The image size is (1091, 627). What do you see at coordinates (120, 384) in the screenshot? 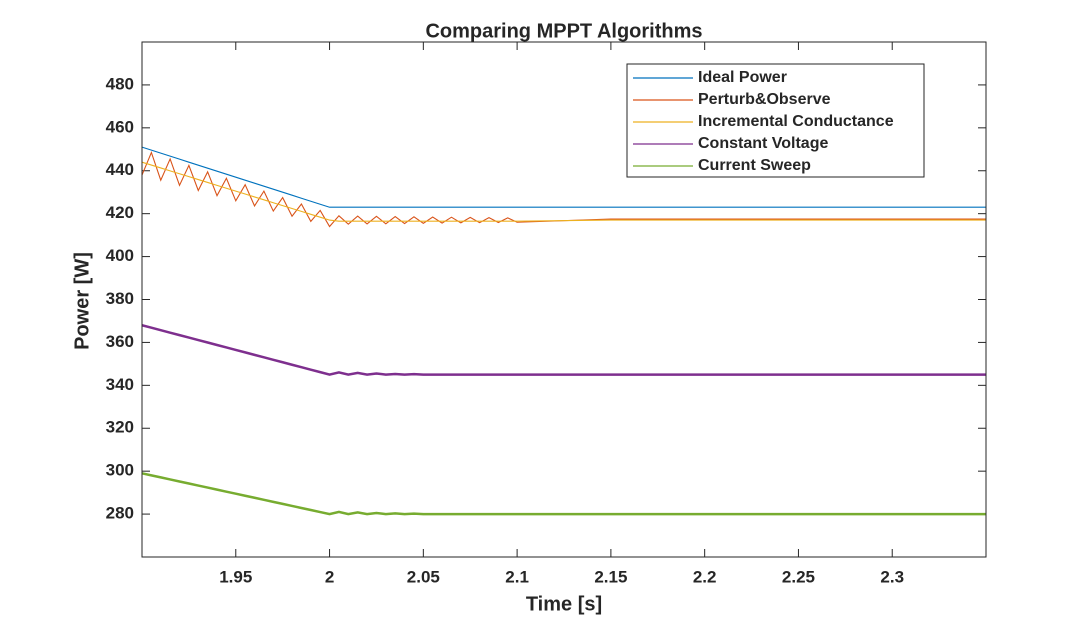
I see `y-tick-label: 340` at bounding box center [120, 384].